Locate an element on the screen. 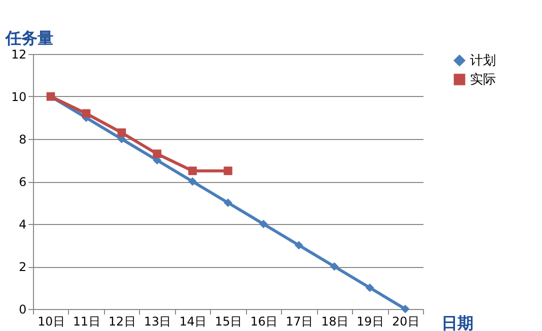 This screenshot has width=542, height=331. y-tick-label: 0 is located at coordinates (22, 309).